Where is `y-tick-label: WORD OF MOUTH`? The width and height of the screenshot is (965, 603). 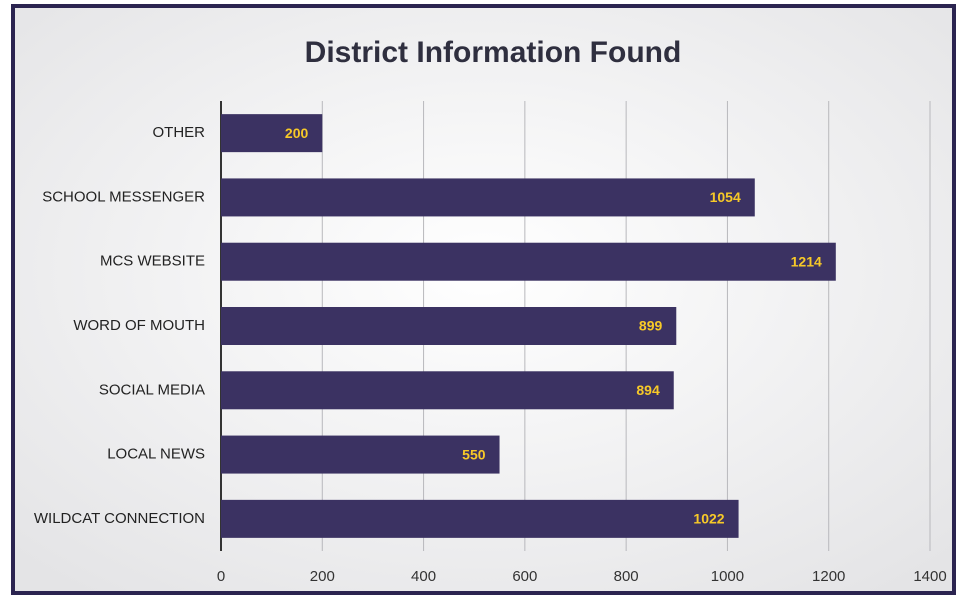 y-tick-label: WORD OF MOUTH is located at coordinates (139, 325).